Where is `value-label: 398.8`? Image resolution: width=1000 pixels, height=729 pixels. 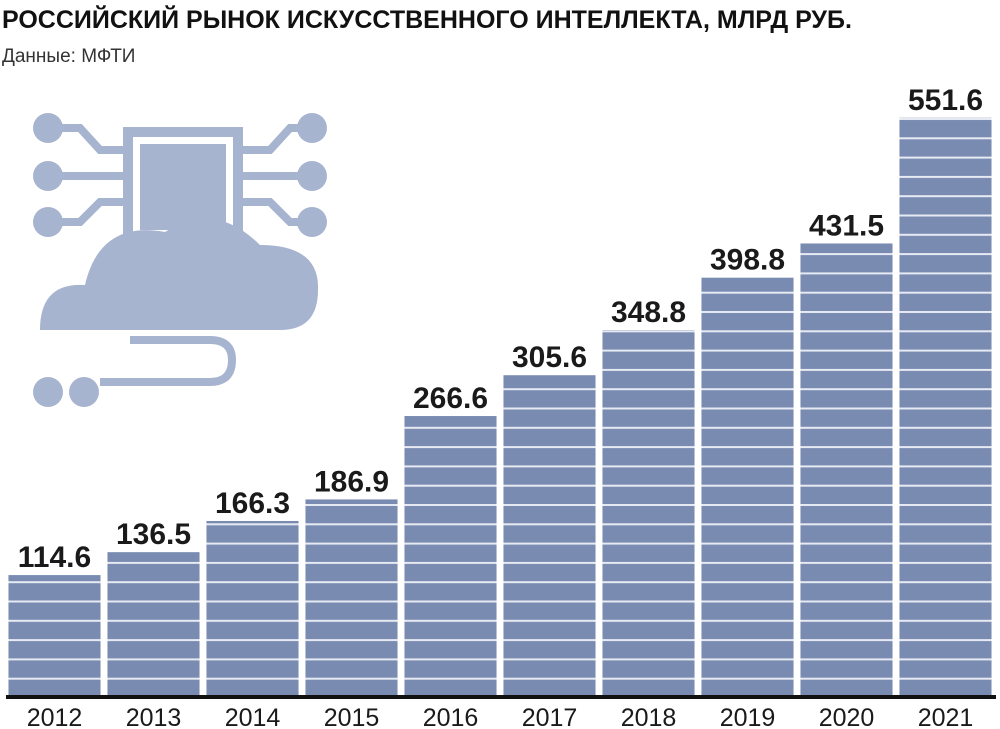 value-label: 398.8 is located at coordinates (747, 260).